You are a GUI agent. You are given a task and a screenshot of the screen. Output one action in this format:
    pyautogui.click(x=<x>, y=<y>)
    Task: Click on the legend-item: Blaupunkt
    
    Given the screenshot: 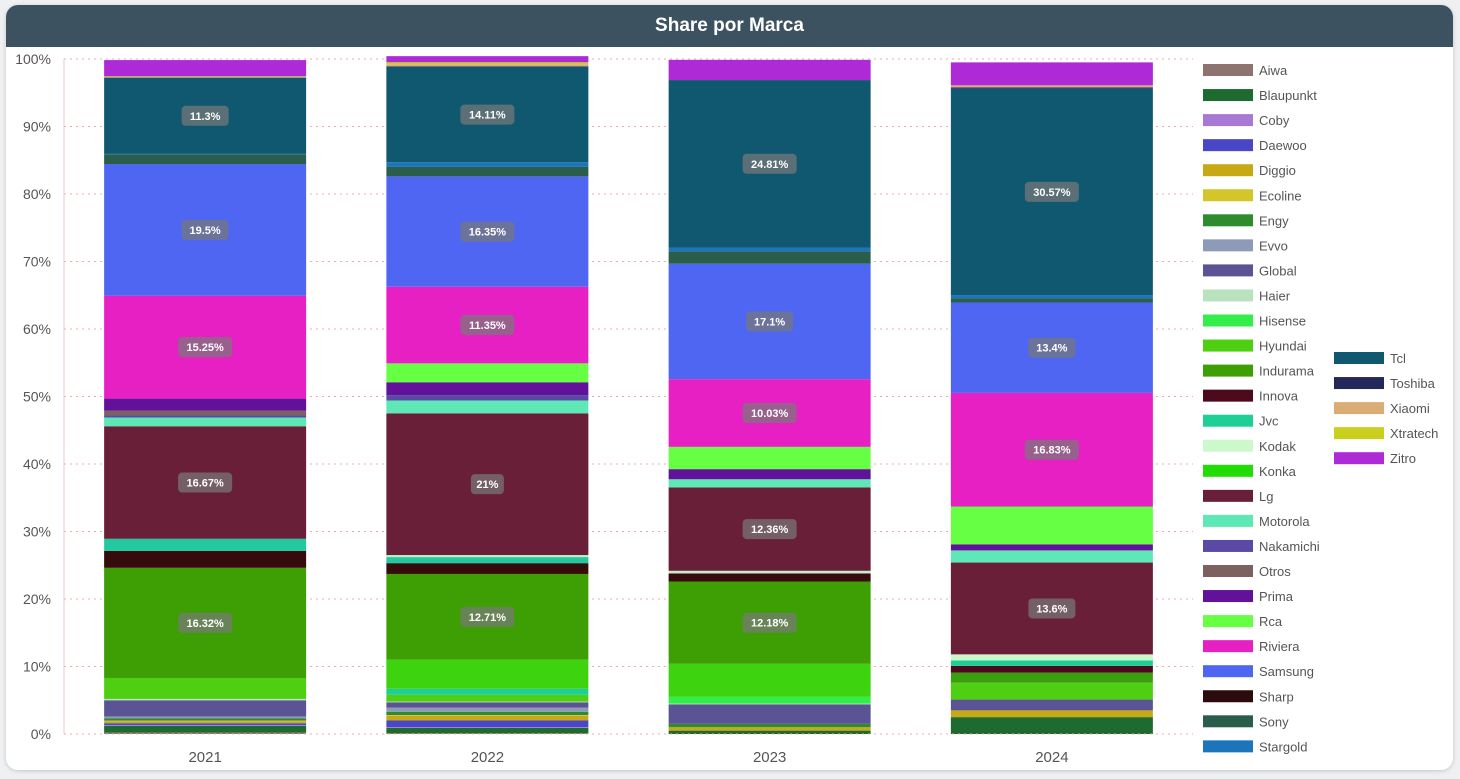 What is the action you would take?
    pyautogui.click(x=1260, y=95)
    